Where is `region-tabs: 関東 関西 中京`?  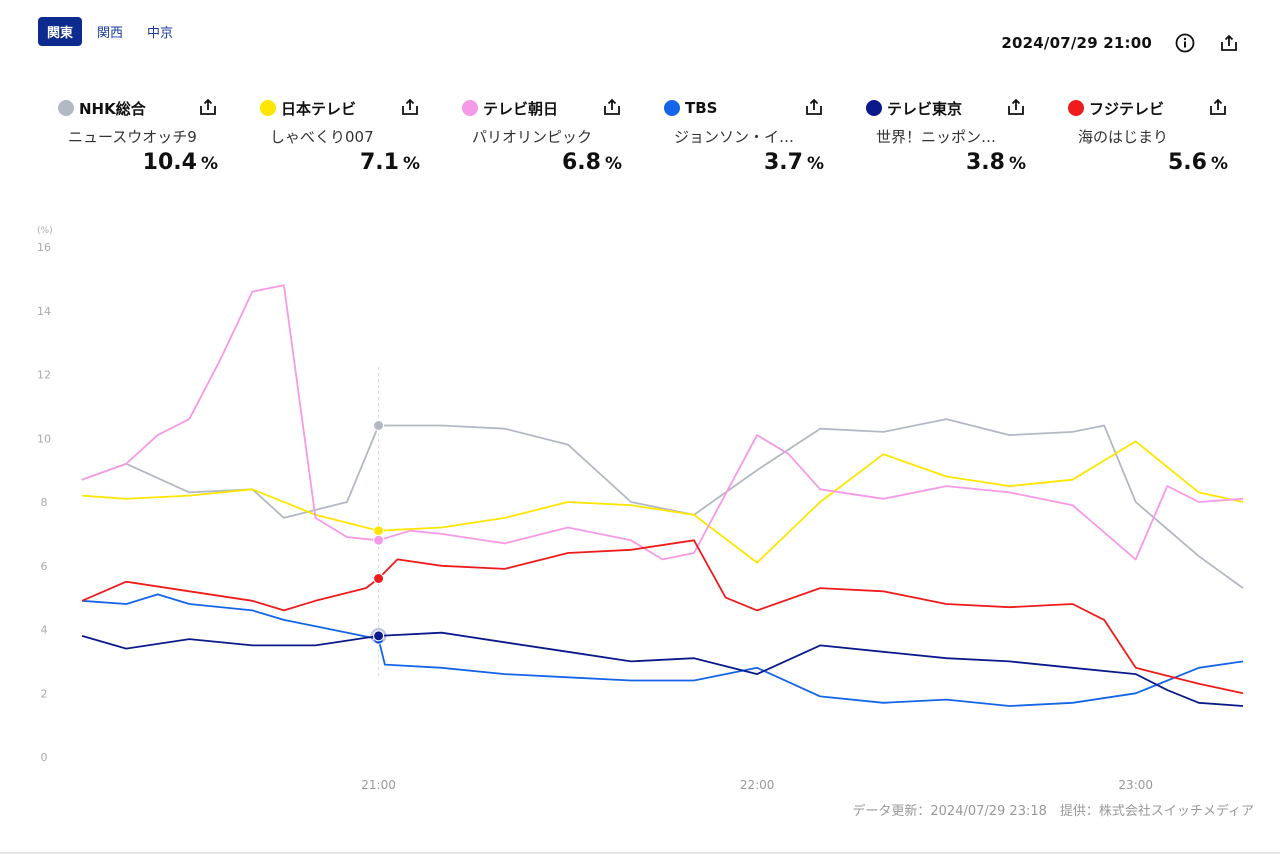
region-tabs: 関東 関西 中京 is located at coordinates (110, 31).